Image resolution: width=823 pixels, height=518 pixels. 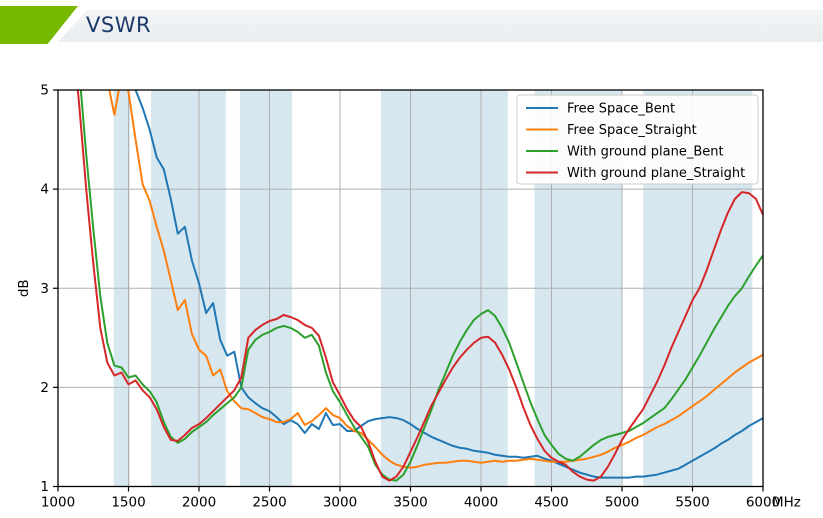 I want to click on x-tick-label: 2500, so click(x=269, y=503).